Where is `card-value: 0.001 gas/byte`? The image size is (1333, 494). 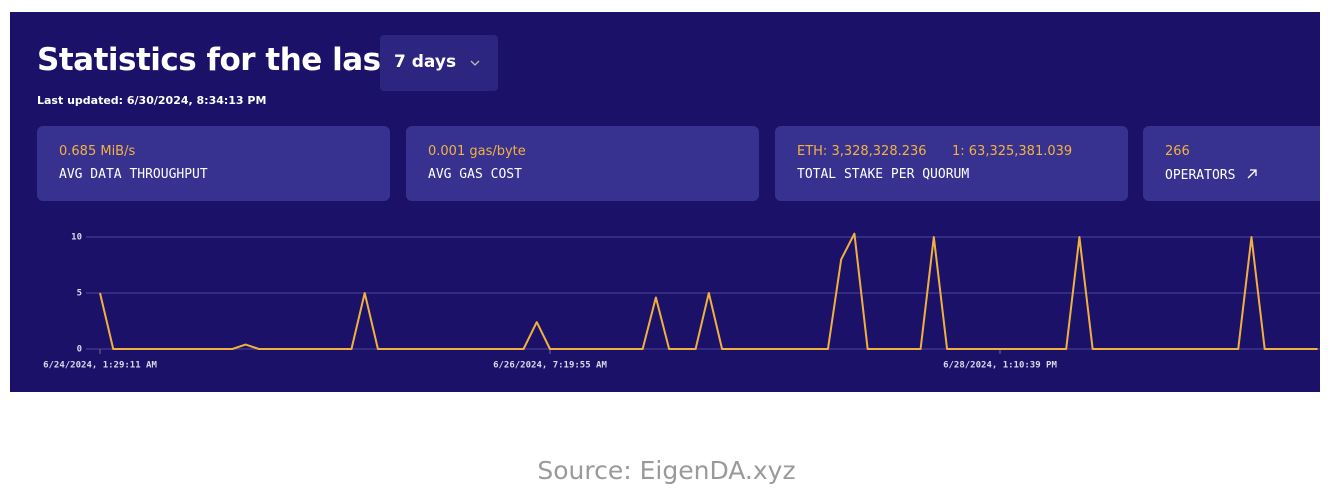
card-value: 0.001 gas/byte is located at coordinates (477, 151).